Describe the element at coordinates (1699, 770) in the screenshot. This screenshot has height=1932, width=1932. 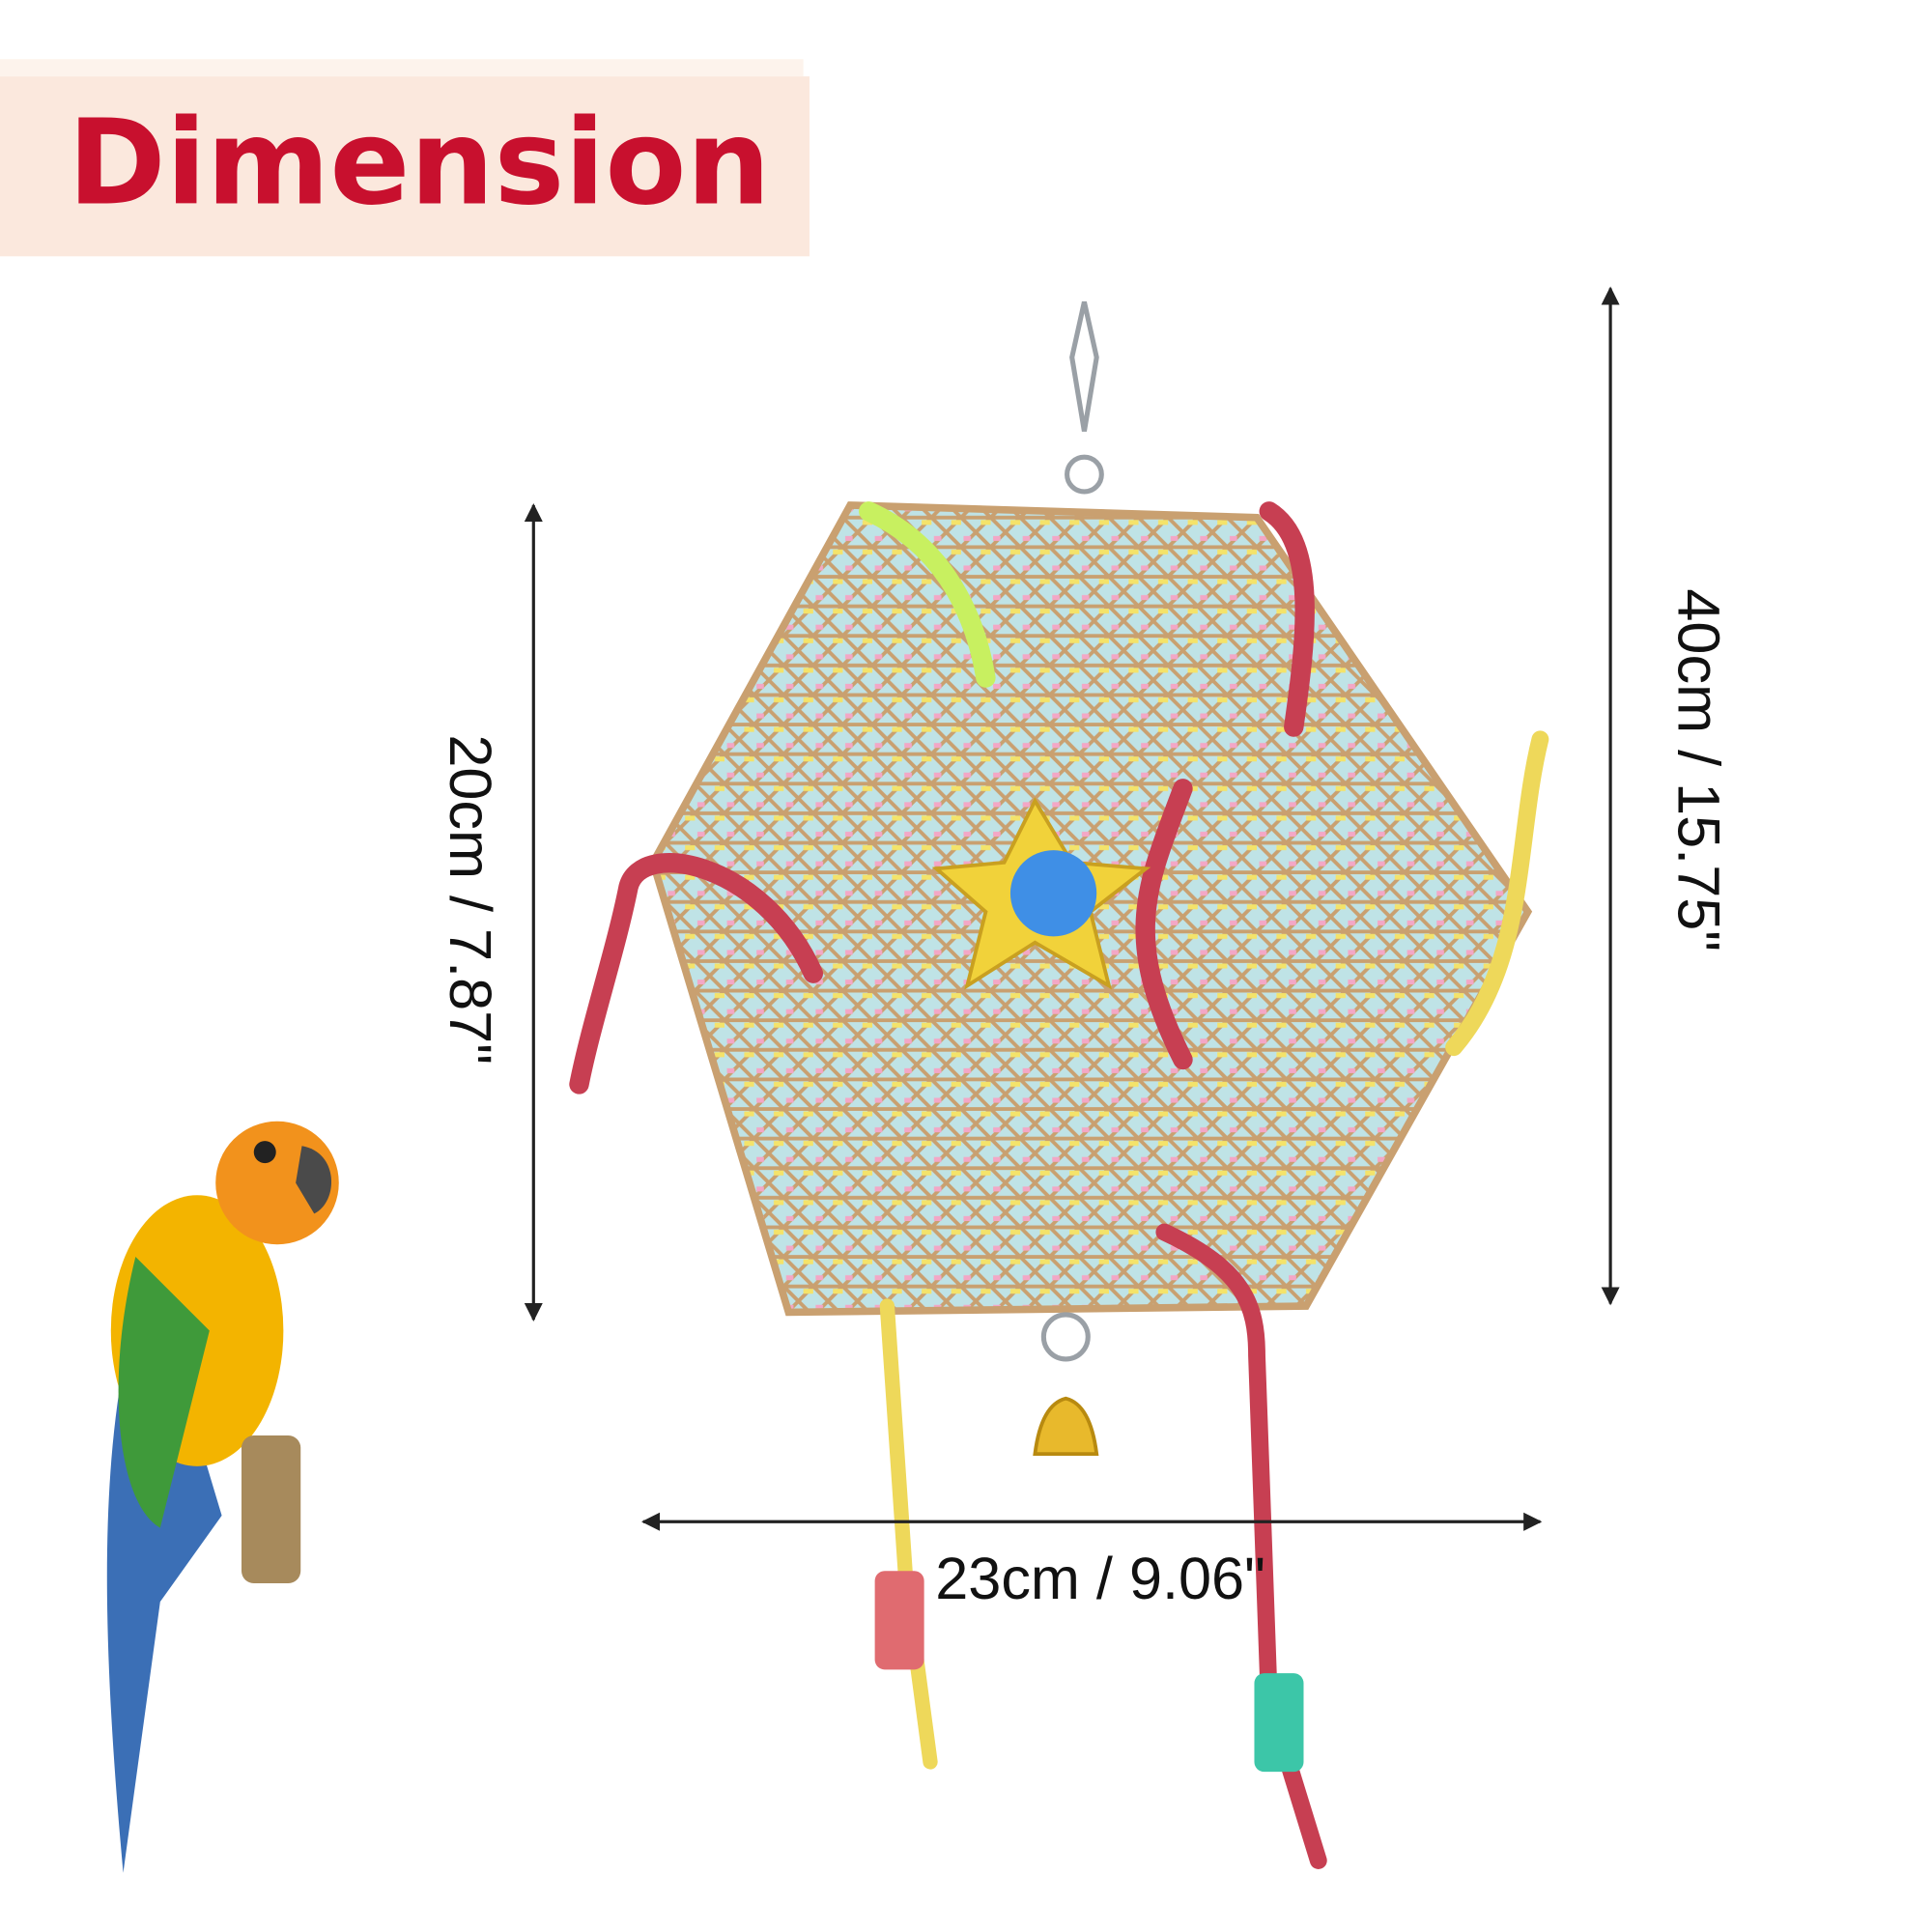
I see `total-height-label: 40cm / 15.75"` at that location.